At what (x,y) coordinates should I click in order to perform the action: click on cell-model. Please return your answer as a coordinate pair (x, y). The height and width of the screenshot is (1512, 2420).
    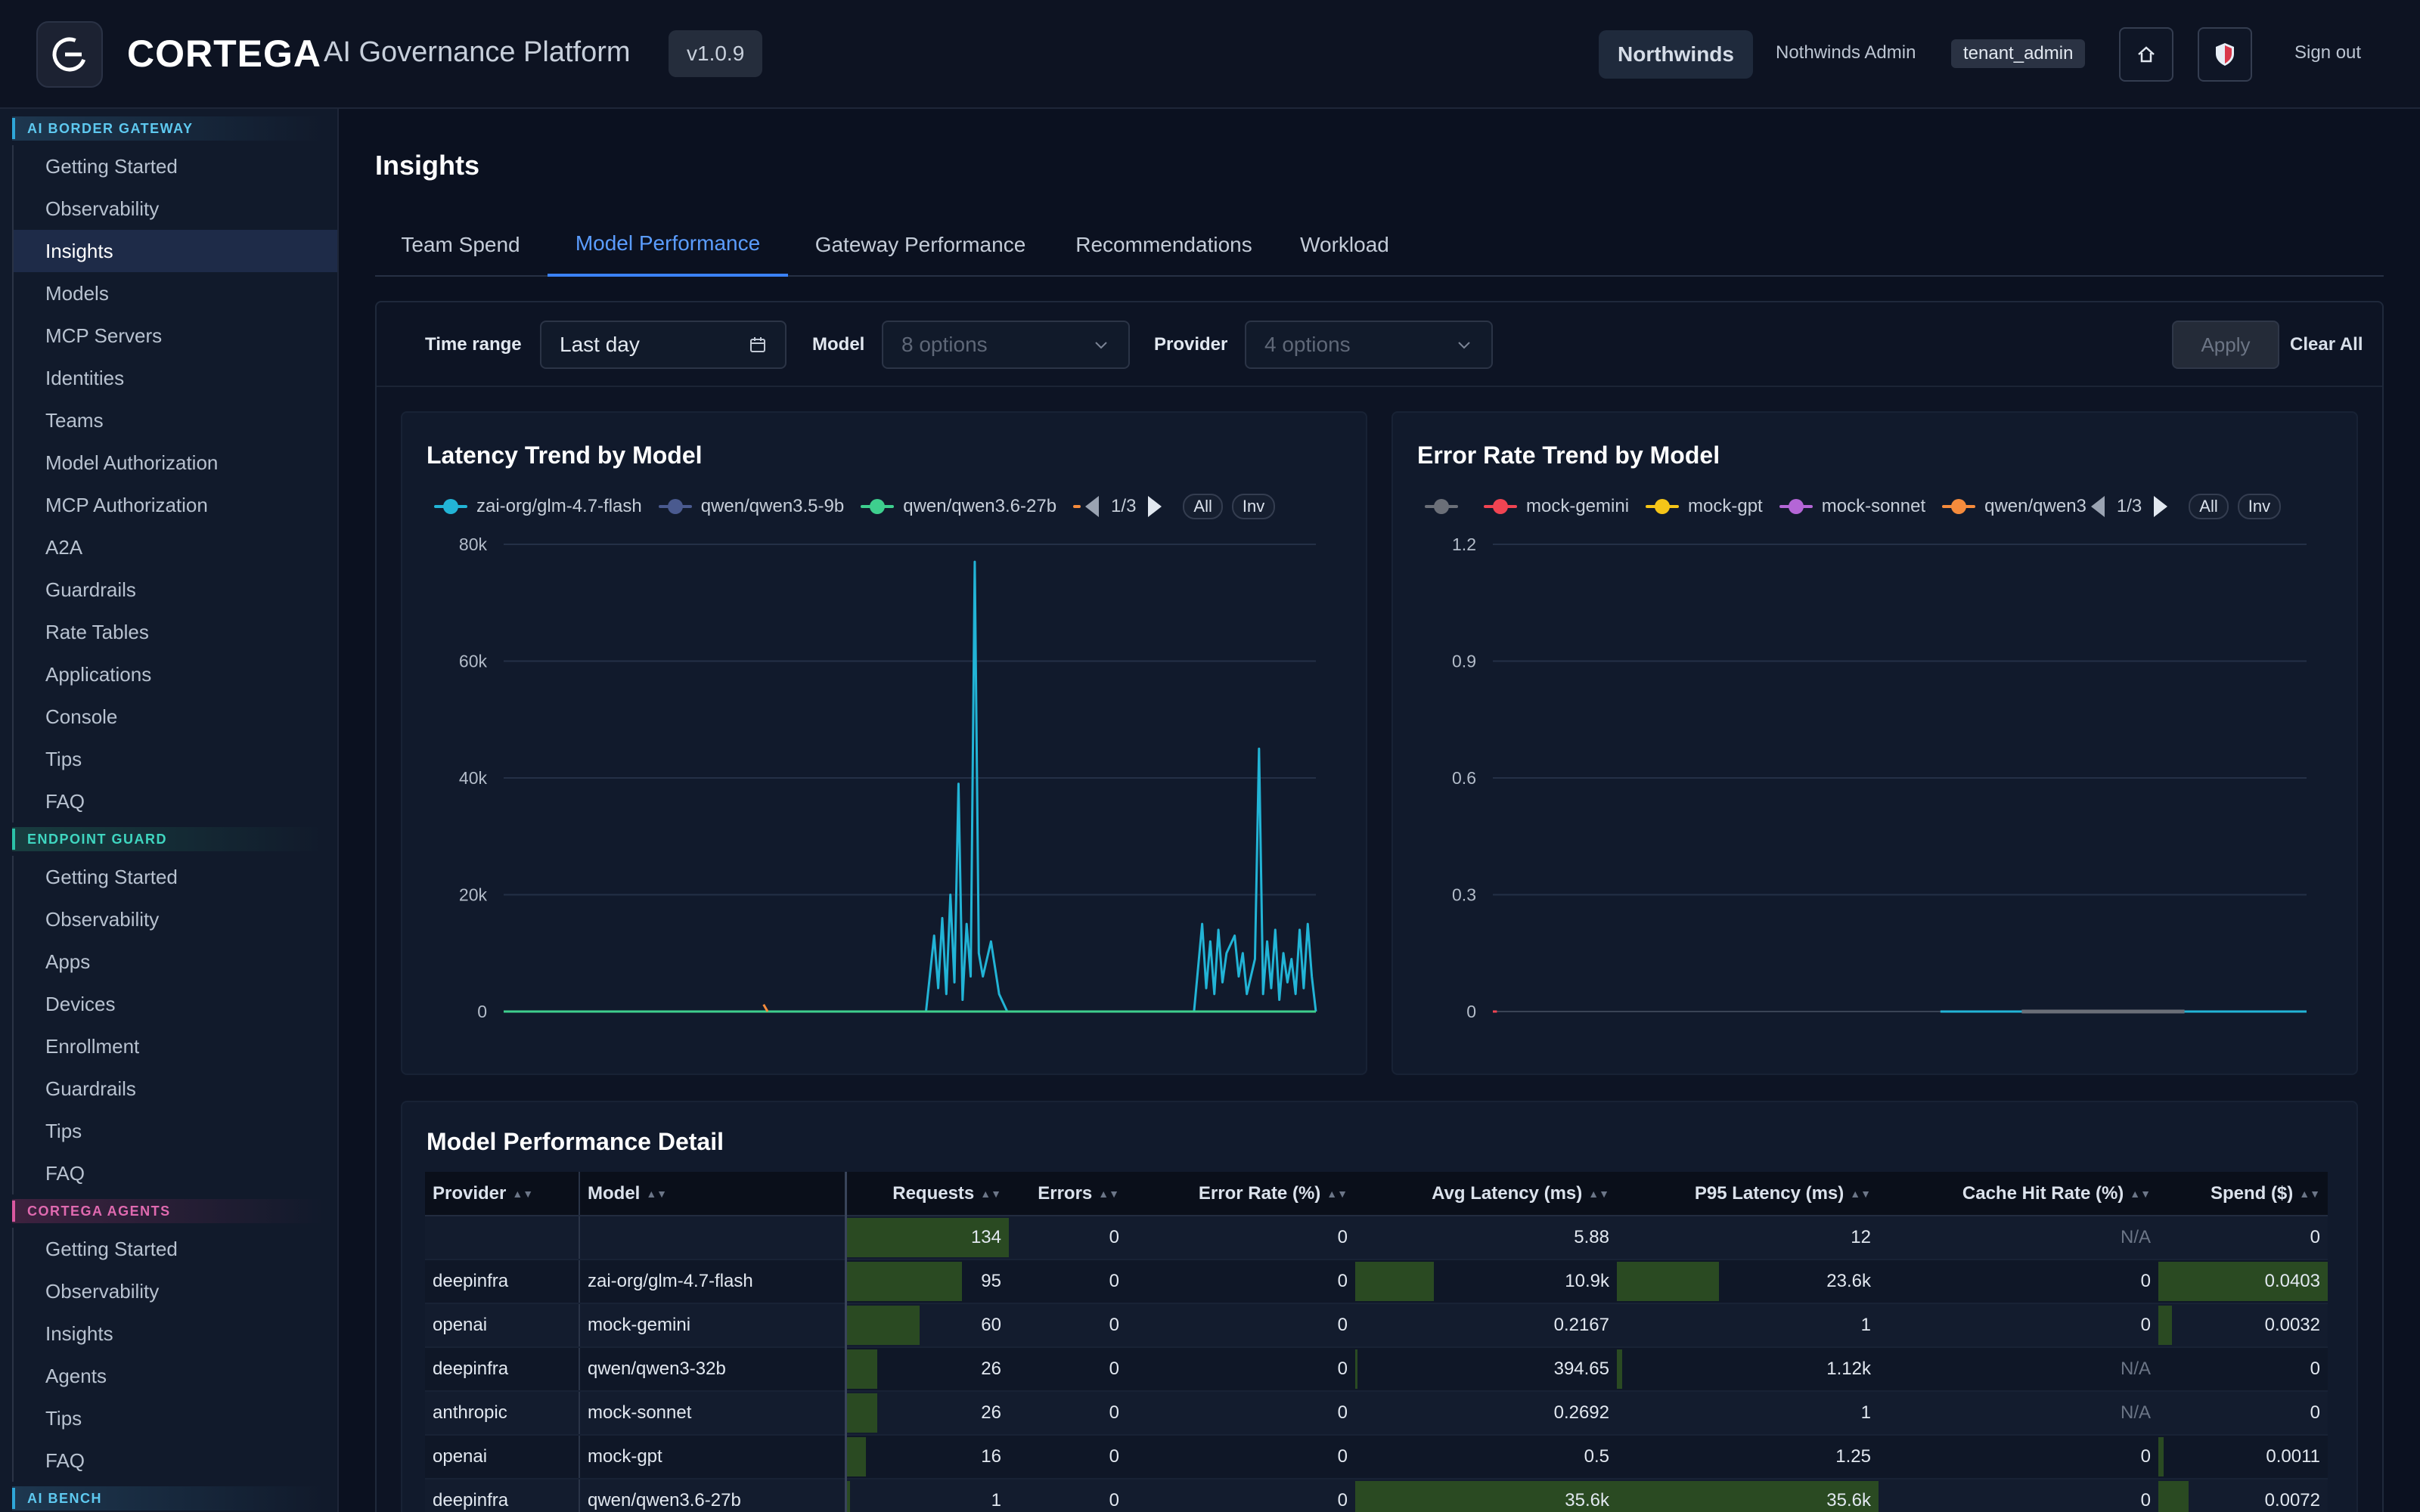
    Looking at the image, I should click on (713, 1238).